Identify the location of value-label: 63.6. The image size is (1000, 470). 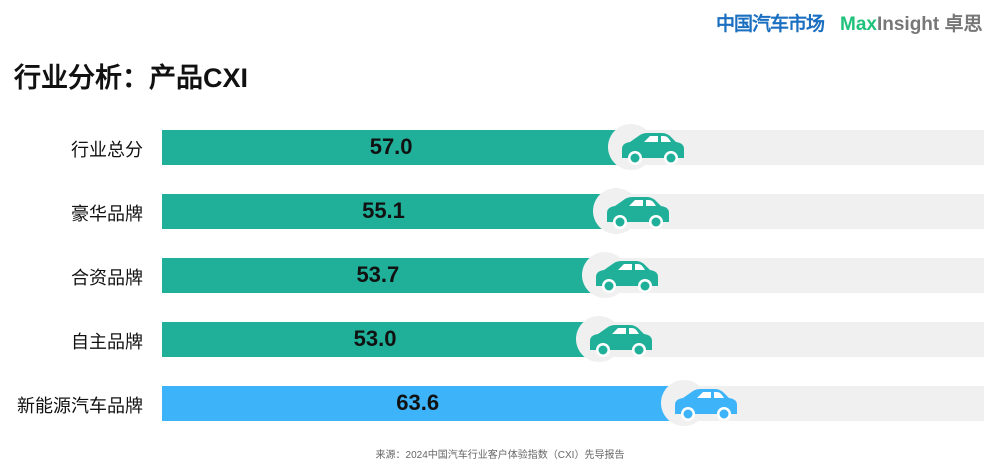
(418, 402).